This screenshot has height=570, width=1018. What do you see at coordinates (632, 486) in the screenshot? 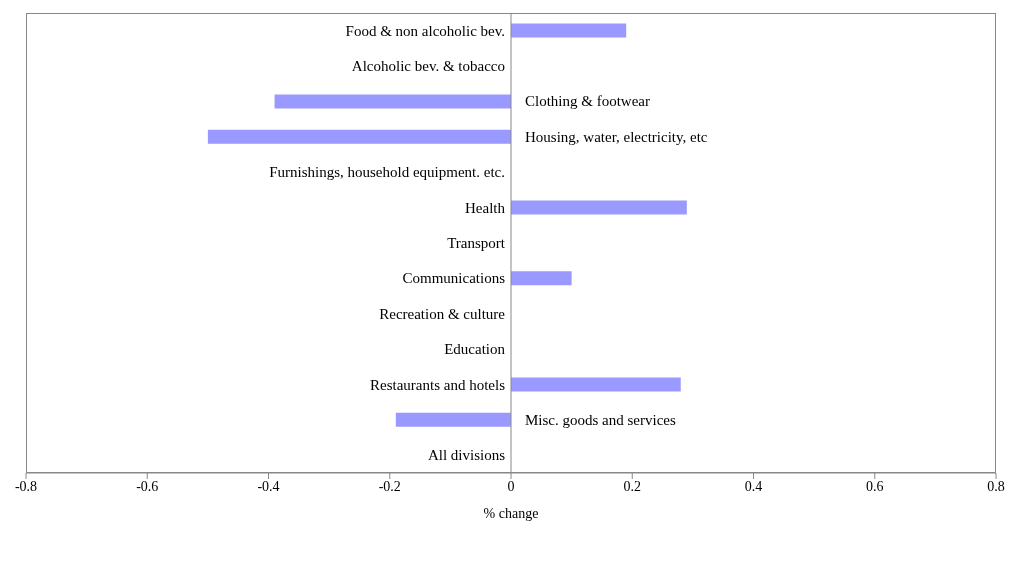
I see `x-tick-label: 0.2` at bounding box center [632, 486].